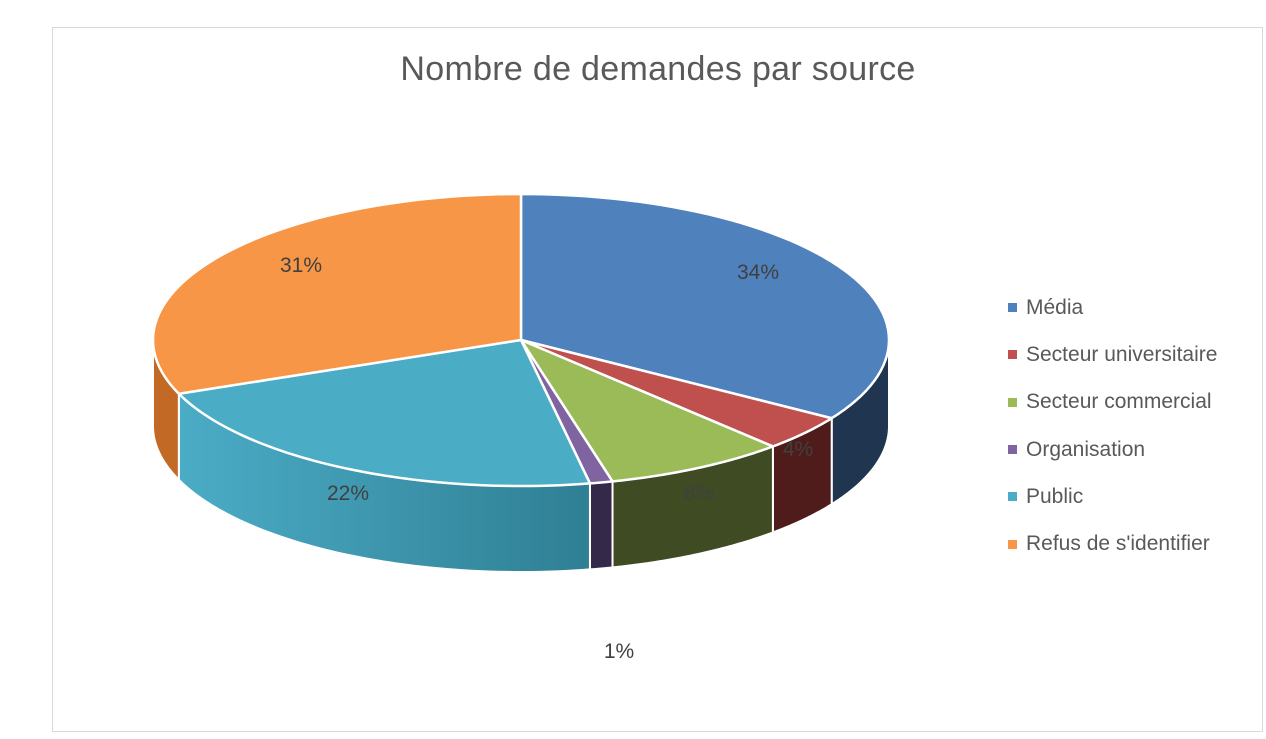  I want to click on data-label: 34%, so click(758, 272).